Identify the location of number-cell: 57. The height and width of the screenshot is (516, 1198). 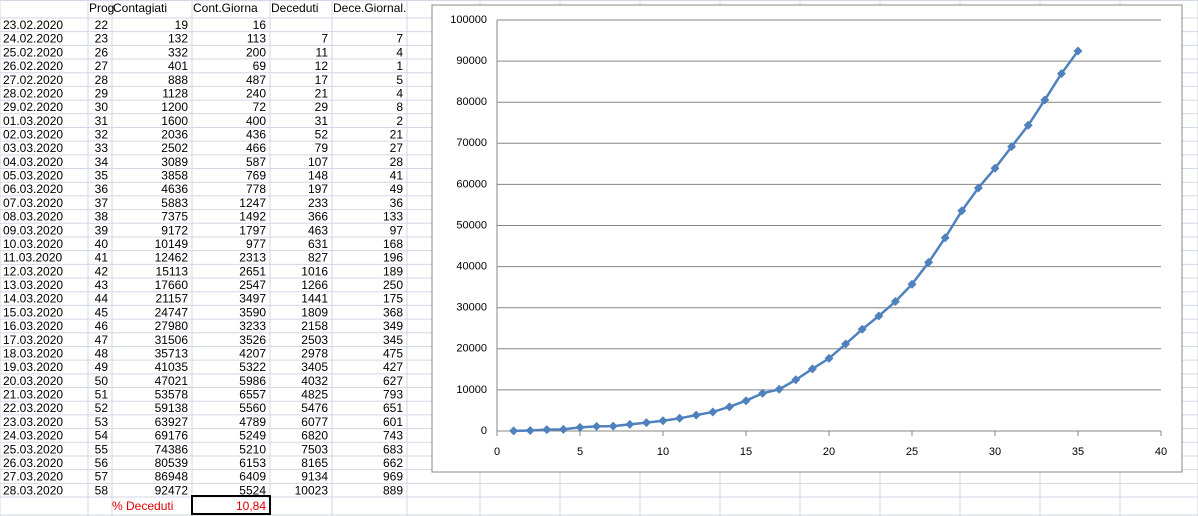
(102, 477).